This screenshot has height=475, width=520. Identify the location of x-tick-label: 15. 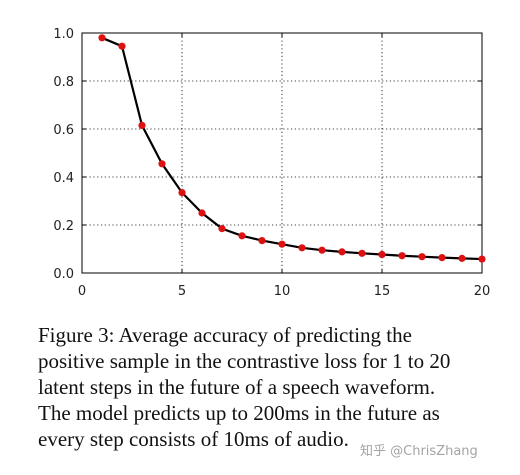
(382, 291).